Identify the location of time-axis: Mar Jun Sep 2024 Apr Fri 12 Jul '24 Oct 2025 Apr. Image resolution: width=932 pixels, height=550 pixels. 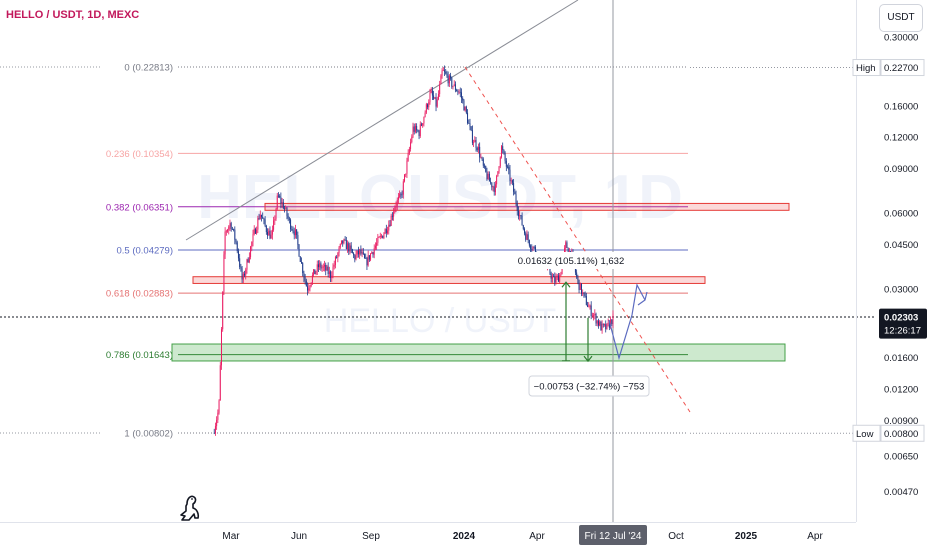
(522, 535).